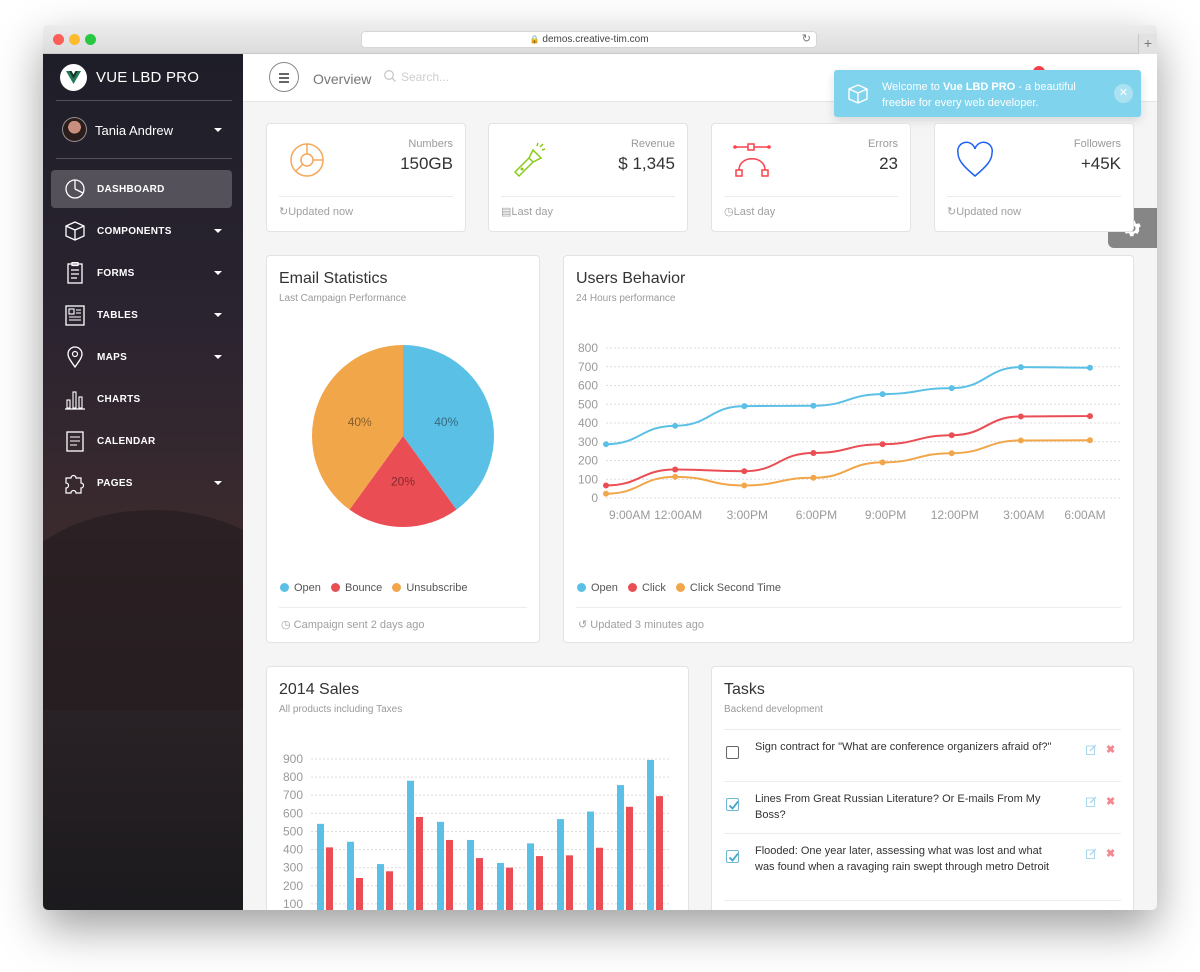 The image size is (1200, 972). I want to click on stat-value: 23, so click(888, 163).